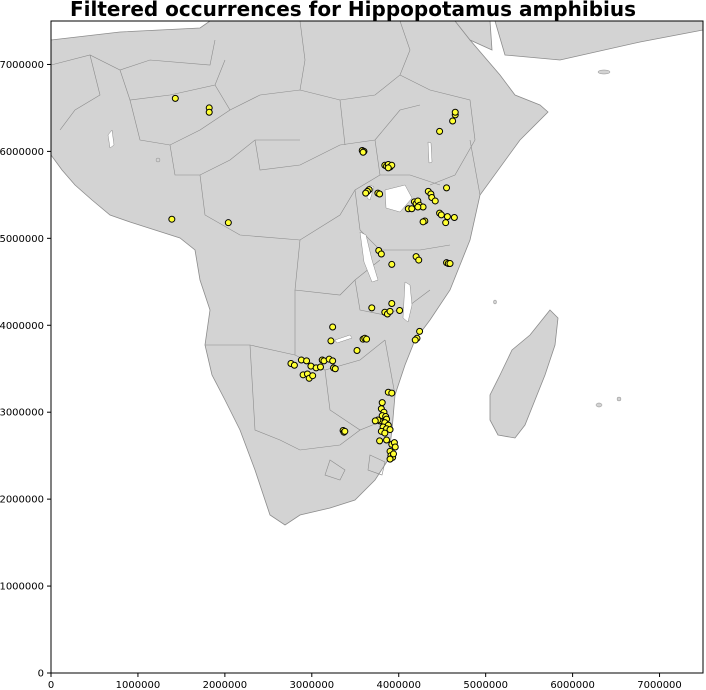 The image size is (706, 690). What do you see at coordinates (398, 198) in the screenshot?
I see `lake-victoria` at bounding box center [398, 198].